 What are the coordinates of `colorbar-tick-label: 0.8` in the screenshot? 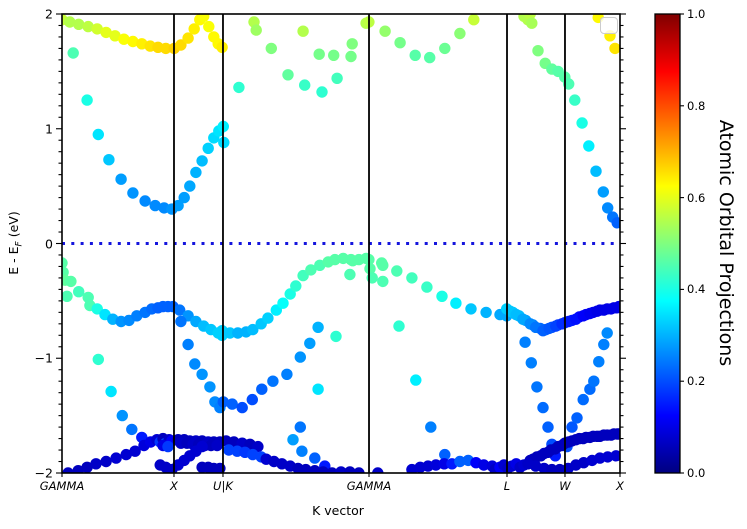 It's located at (696, 105).